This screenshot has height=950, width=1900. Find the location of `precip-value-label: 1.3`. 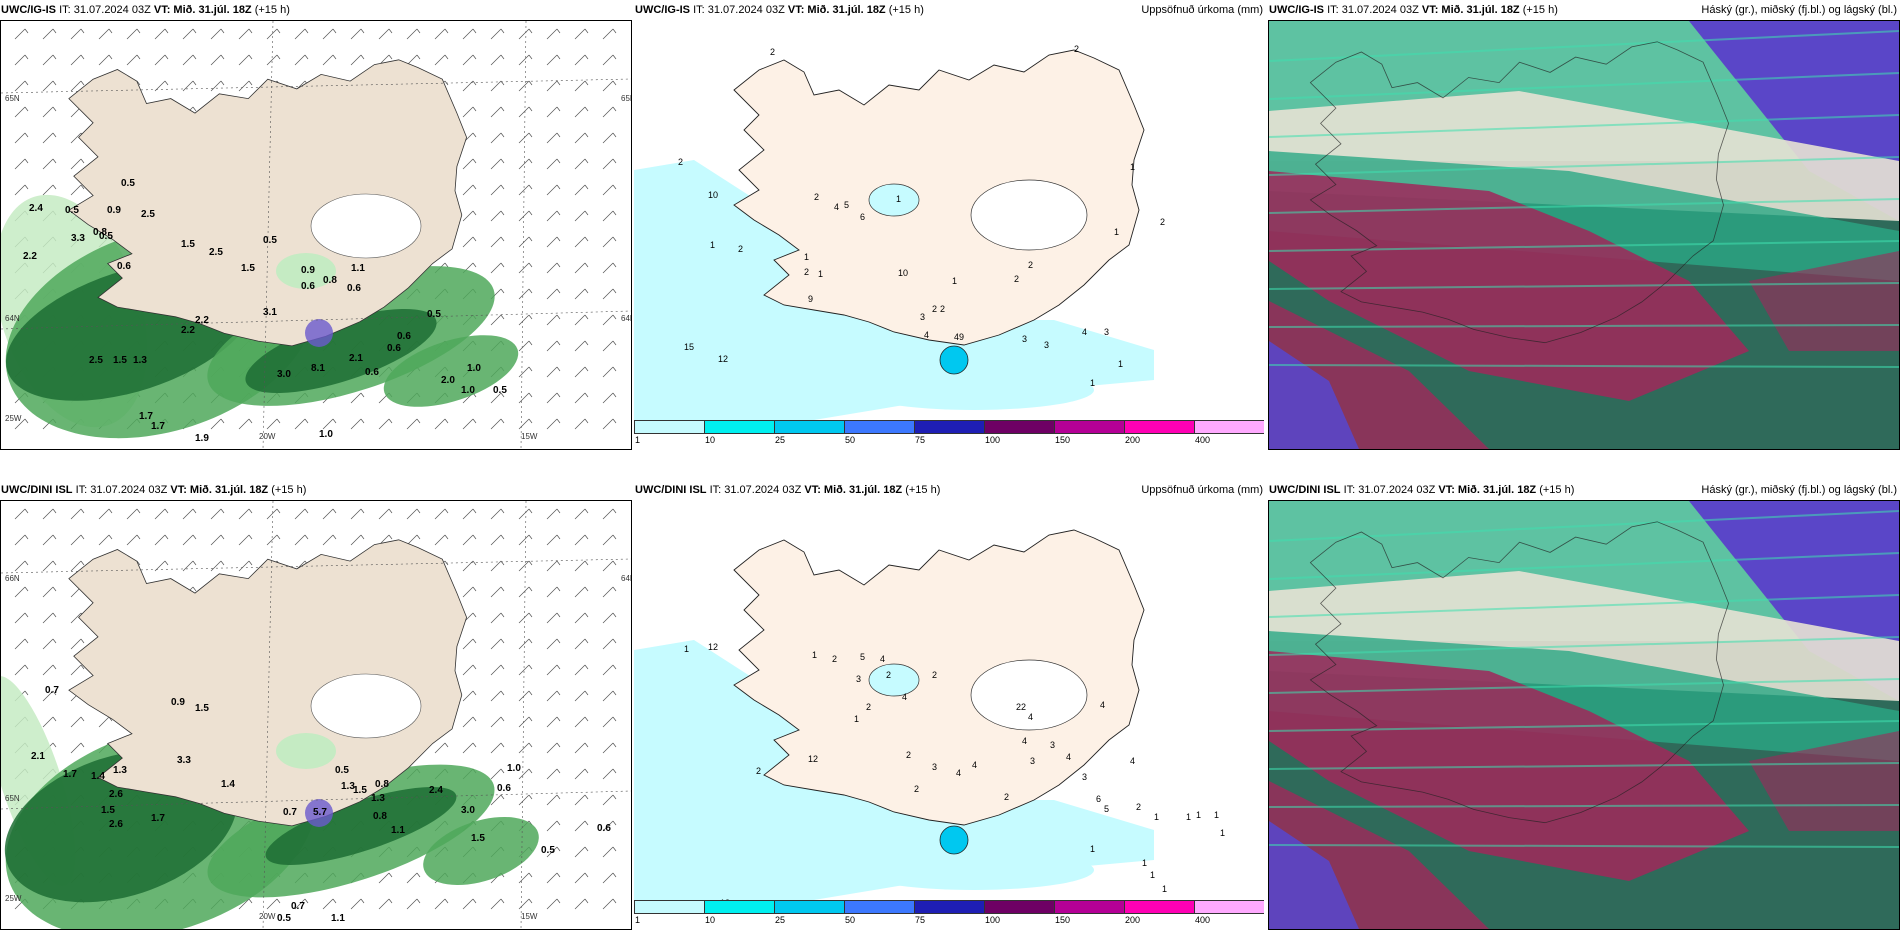

precip-value-label: 1.3 is located at coordinates (378, 798).